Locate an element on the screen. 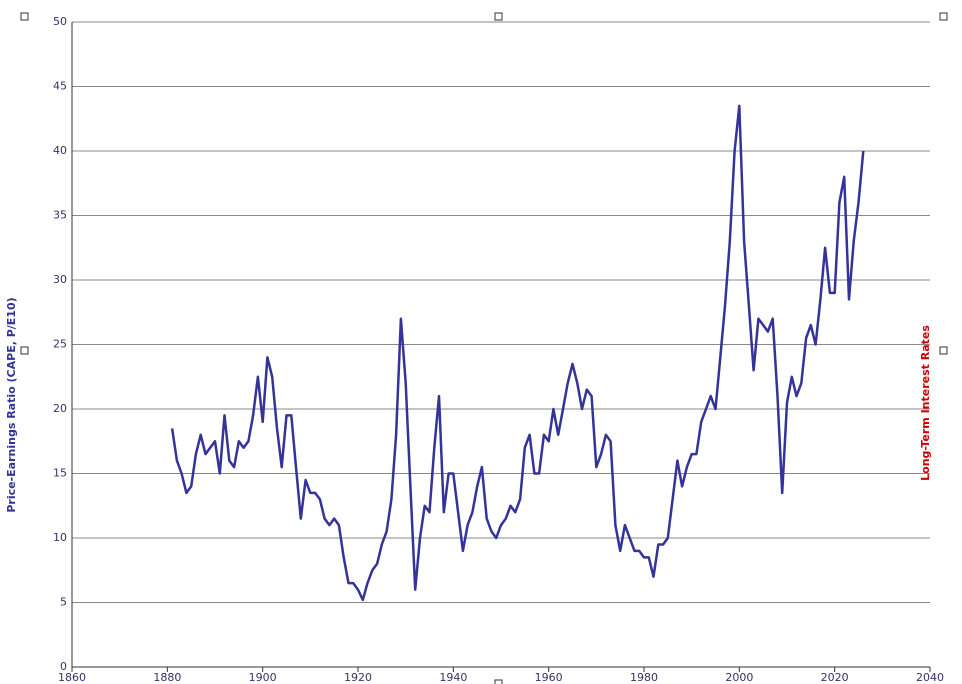 The image size is (962, 684). y-tick-label: 35 is located at coordinates (60, 215).